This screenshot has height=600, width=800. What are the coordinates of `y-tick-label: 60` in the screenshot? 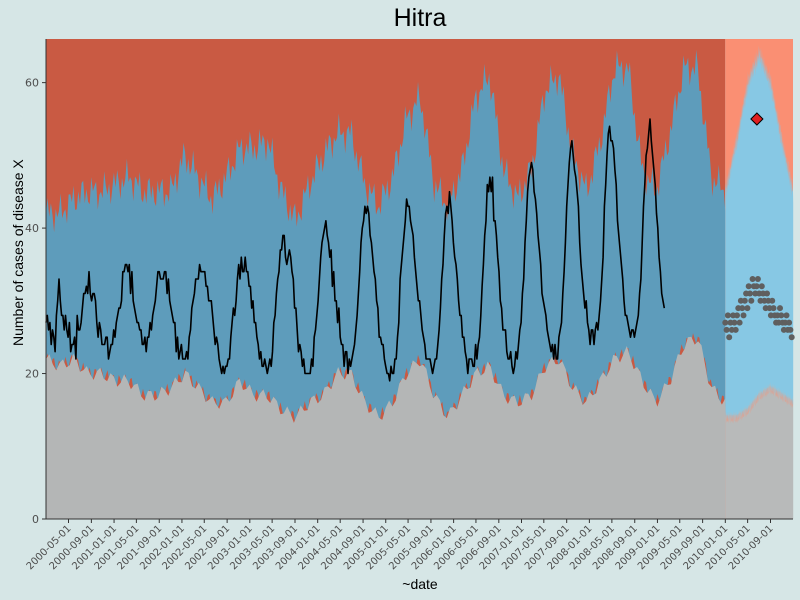 It's located at (32, 83).